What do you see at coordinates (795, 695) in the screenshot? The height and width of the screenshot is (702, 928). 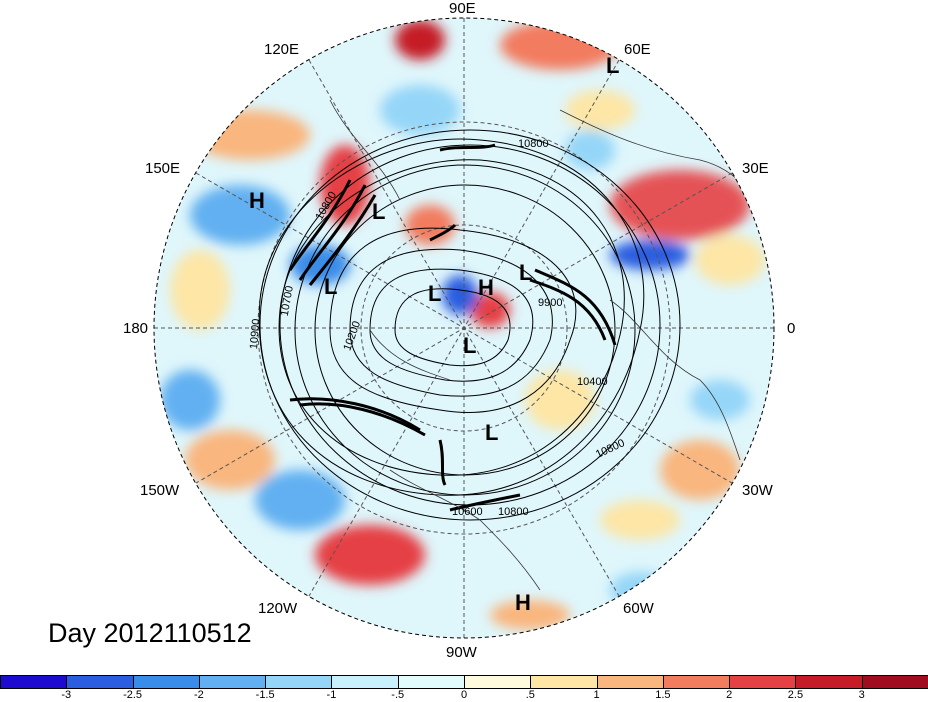 I see `colorbar-tick-label: 2.5` at bounding box center [795, 695].